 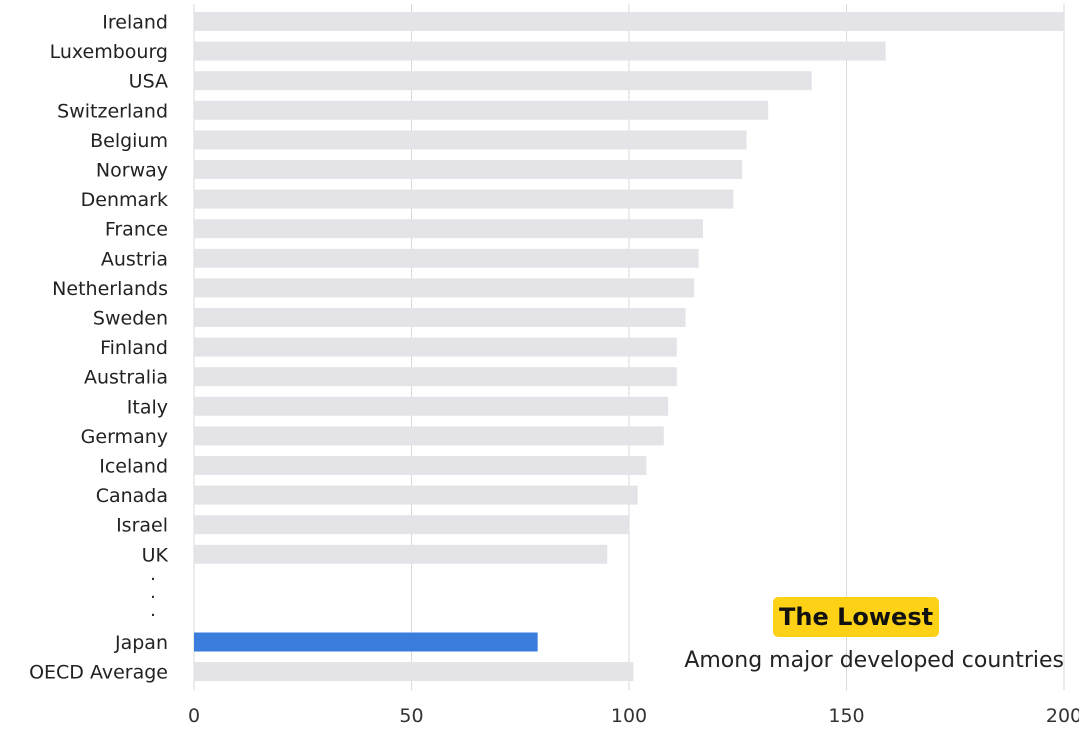 What do you see at coordinates (440, 317) in the screenshot?
I see `bar-sweden` at bounding box center [440, 317].